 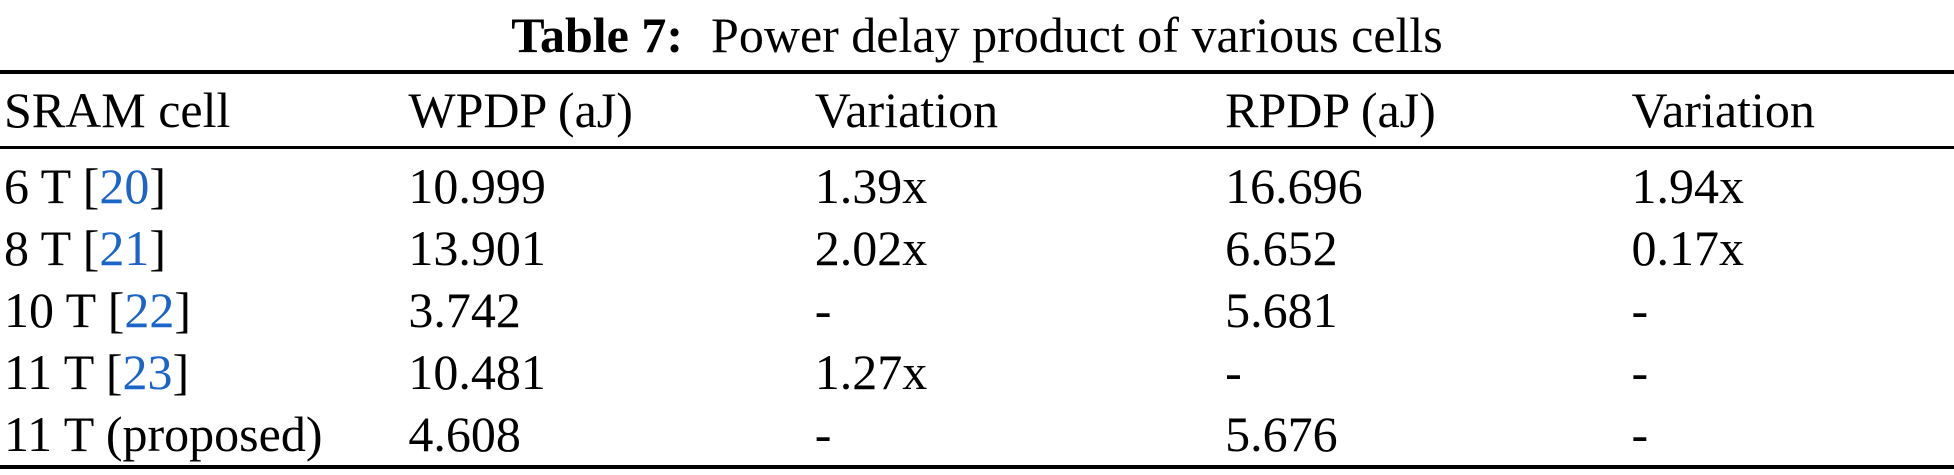 I want to click on citation-link: 23, so click(x=147, y=372).